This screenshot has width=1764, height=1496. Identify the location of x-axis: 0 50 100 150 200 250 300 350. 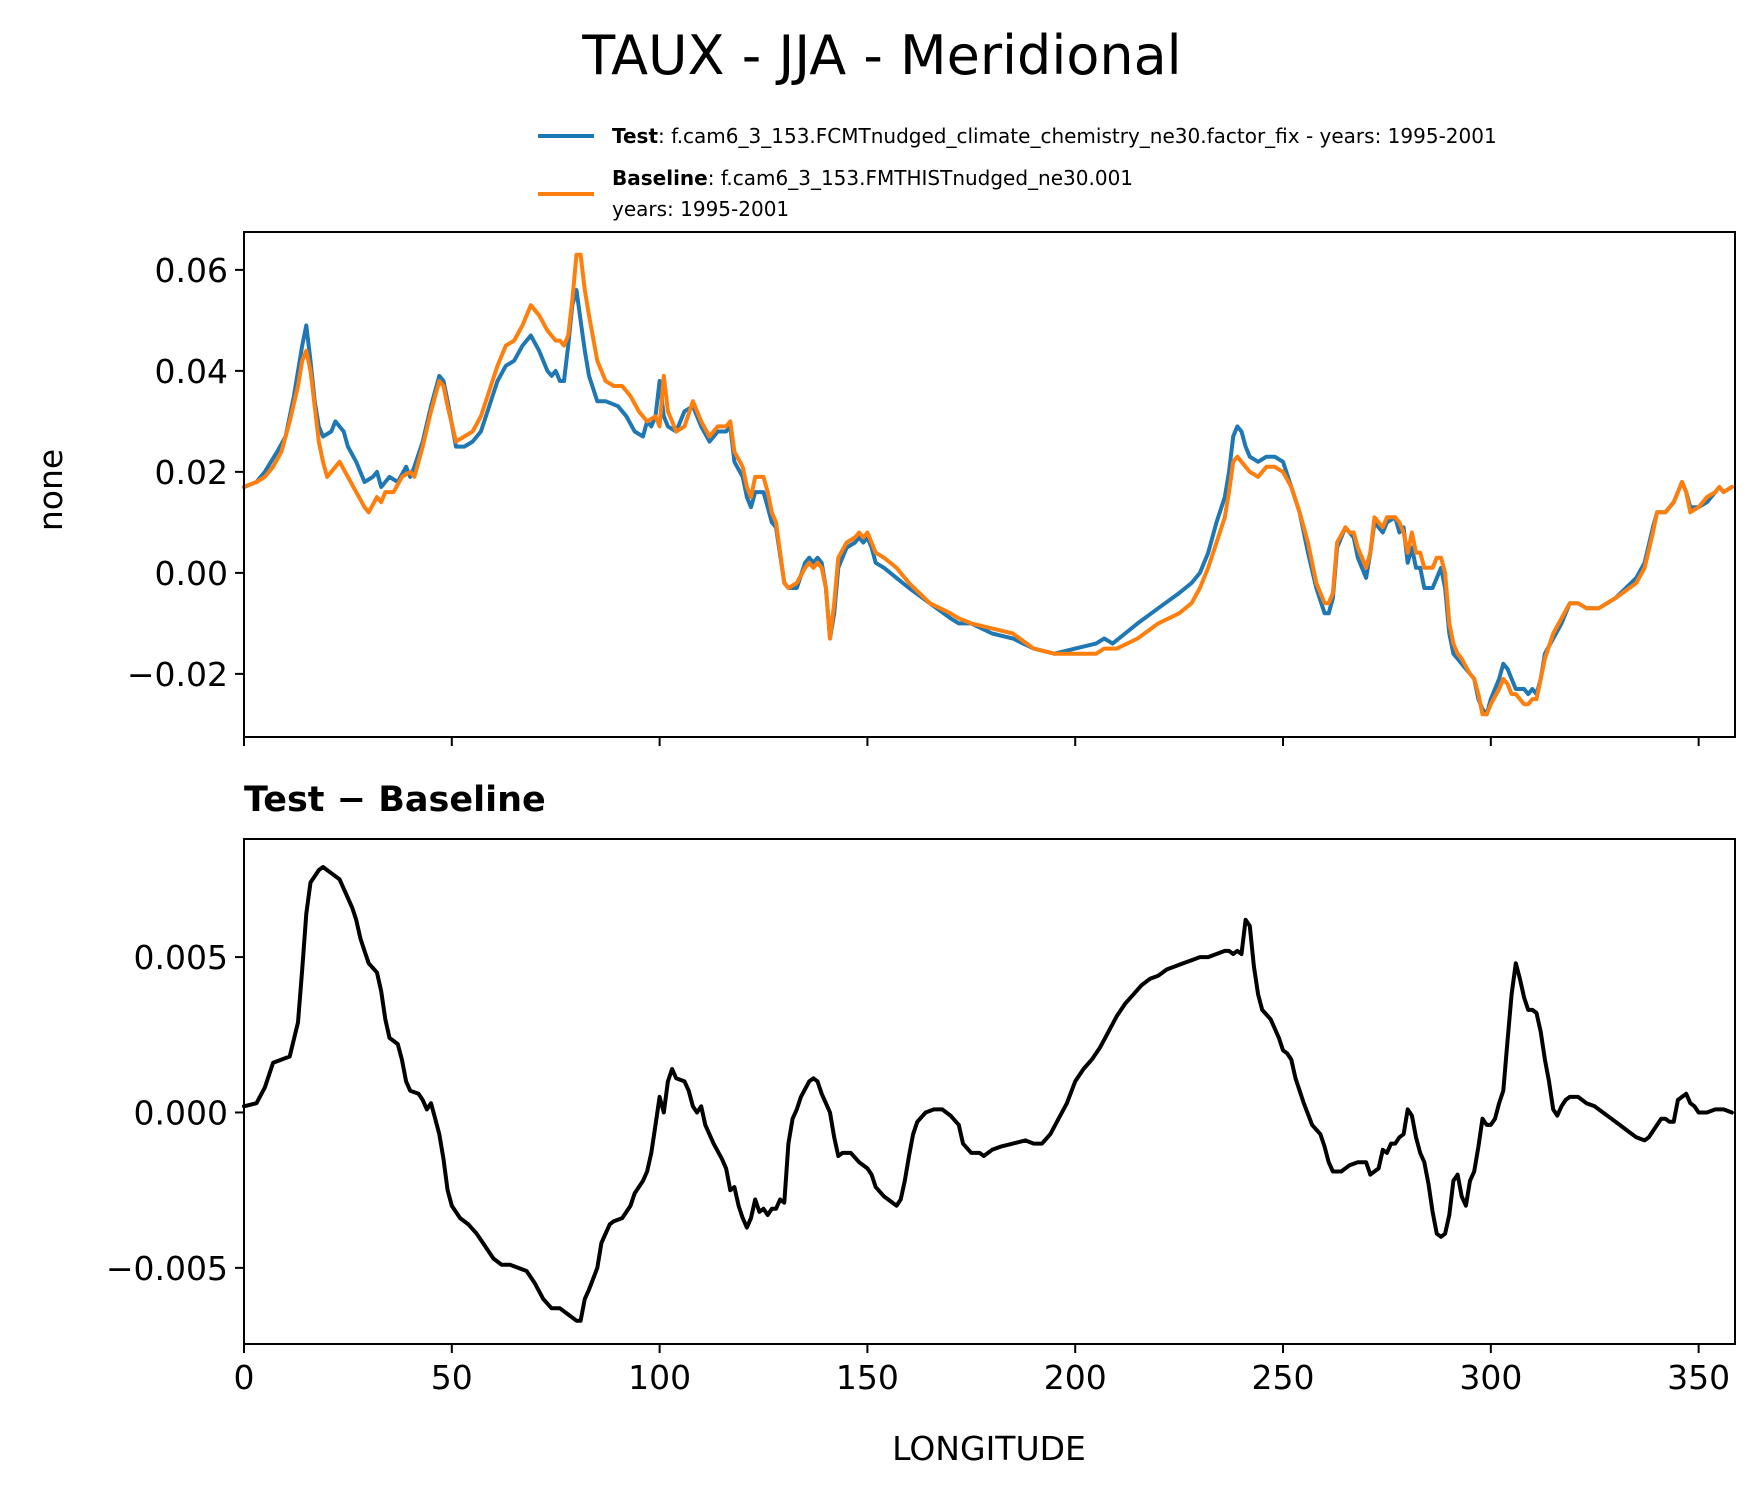
(982, 1370).